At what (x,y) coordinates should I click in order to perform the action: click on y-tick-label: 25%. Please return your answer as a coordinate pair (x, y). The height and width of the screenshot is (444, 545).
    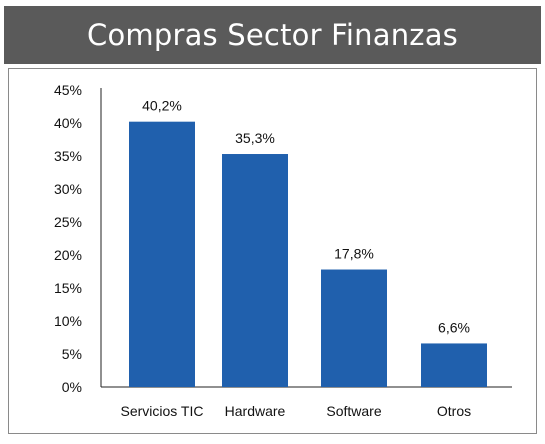
    Looking at the image, I should click on (68, 222).